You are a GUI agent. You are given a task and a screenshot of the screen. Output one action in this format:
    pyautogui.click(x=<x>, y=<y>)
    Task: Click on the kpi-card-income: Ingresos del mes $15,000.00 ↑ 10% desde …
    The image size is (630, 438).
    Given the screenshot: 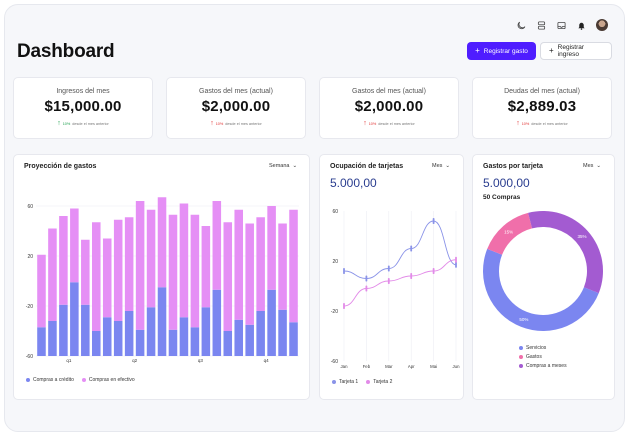 What is the action you would take?
    pyautogui.click(x=83, y=108)
    